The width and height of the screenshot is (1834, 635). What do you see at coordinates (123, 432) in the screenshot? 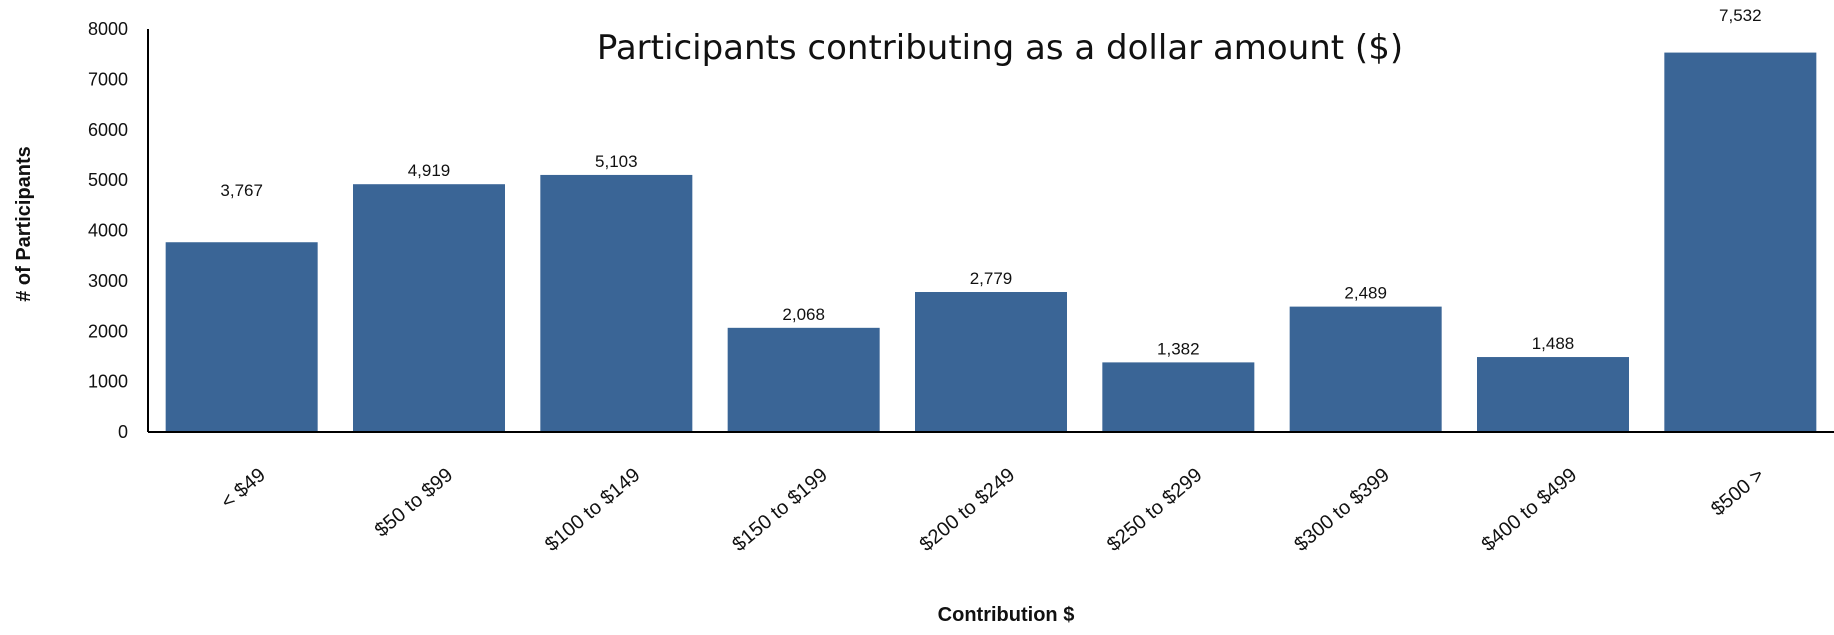
I see `y-tick-label: 0` at bounding box center [123, 432].